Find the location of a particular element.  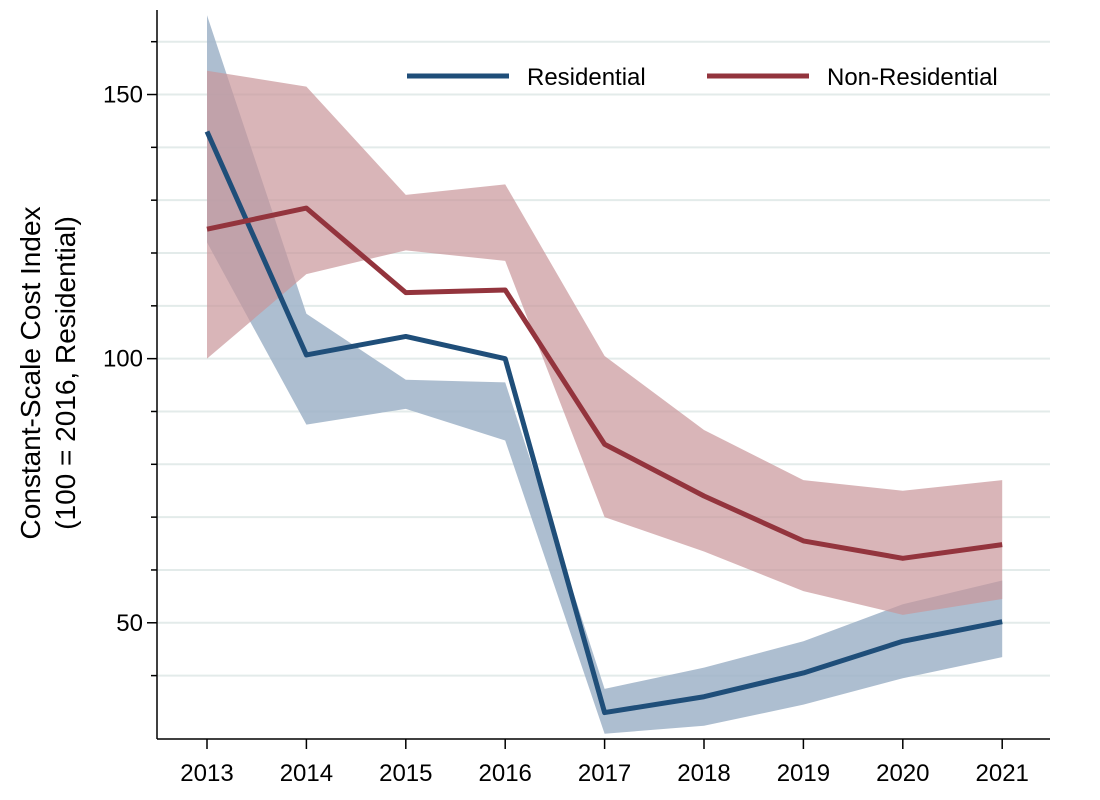

x-tick-label: 2021 is located at coordinates (1002, 773).